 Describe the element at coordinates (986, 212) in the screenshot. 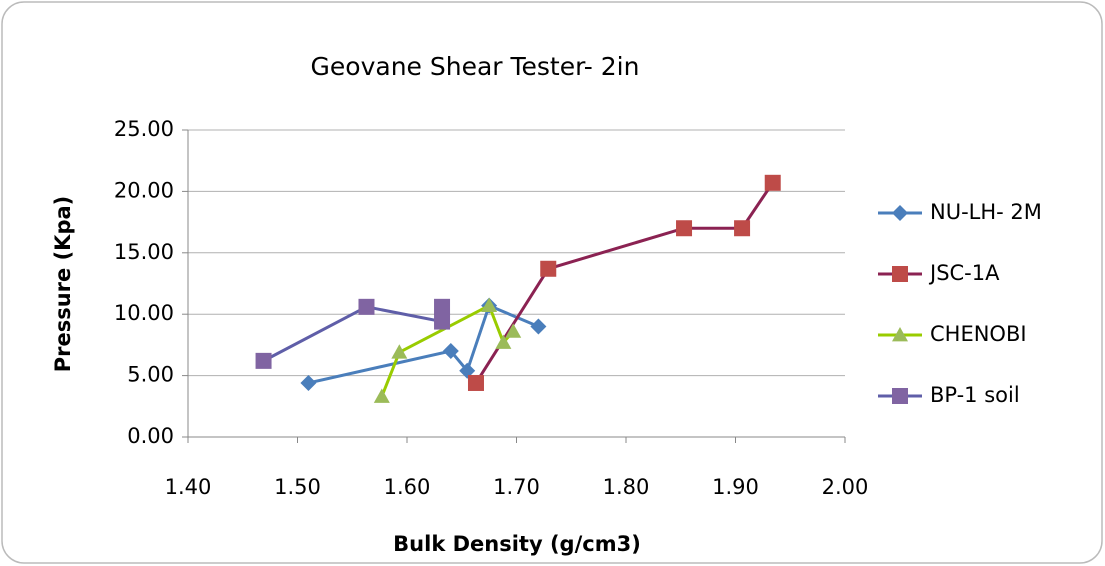

I see `legend-label: NU-LH- 2M` at that location.